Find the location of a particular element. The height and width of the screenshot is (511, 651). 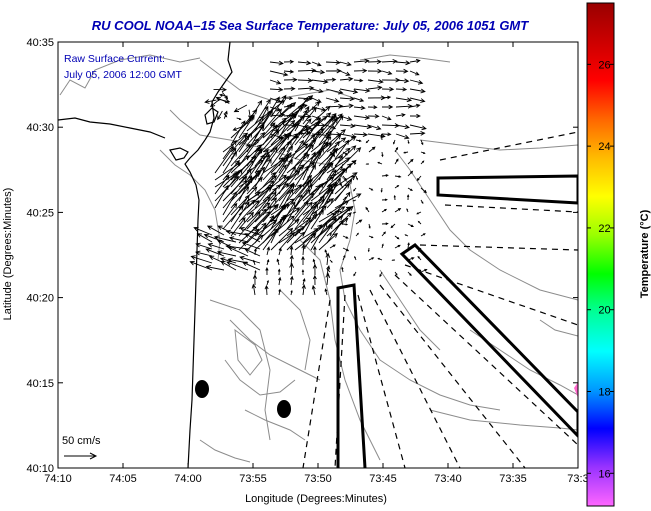

x-tick-label: 73:50 is located at coordinates (318, 479).